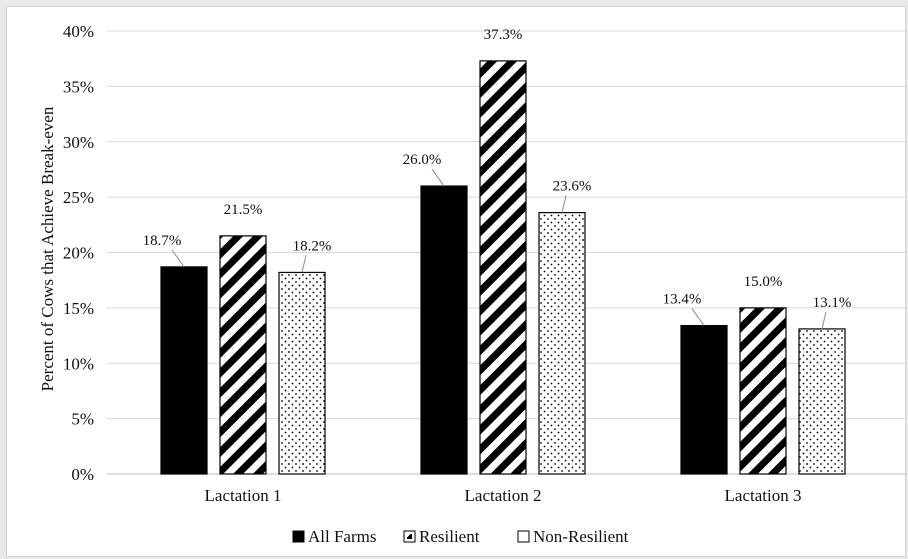  What do you see at coordinates (78, 197) in the screenshot?
I see `y-tick-label: 25%` at bounding box center [78, 197].